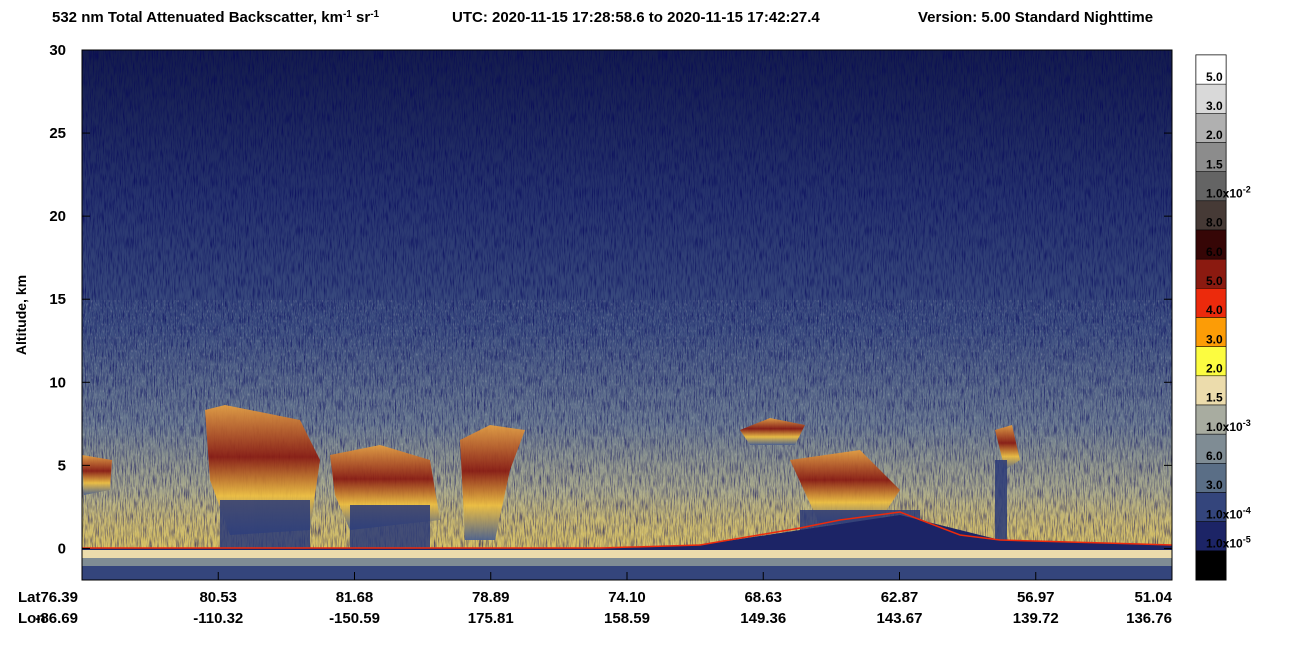  Describe the element at coordinates (354, 618) in the screenshot. I see `lon-label: -150.59` at that location.